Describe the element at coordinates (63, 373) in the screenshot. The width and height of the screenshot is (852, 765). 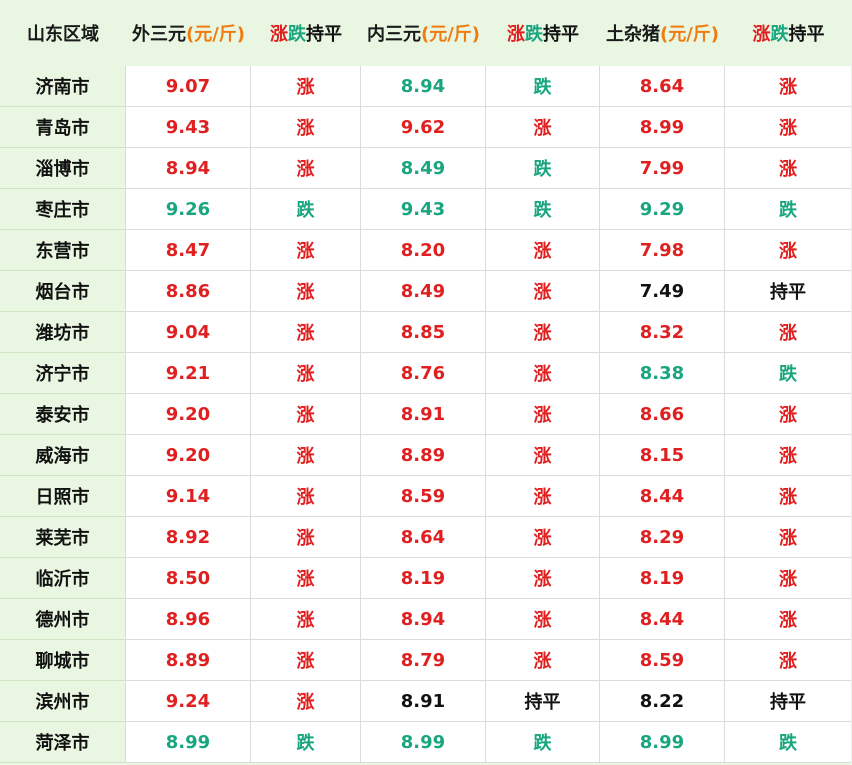
I see `region-cell: 济宁市` at that location.